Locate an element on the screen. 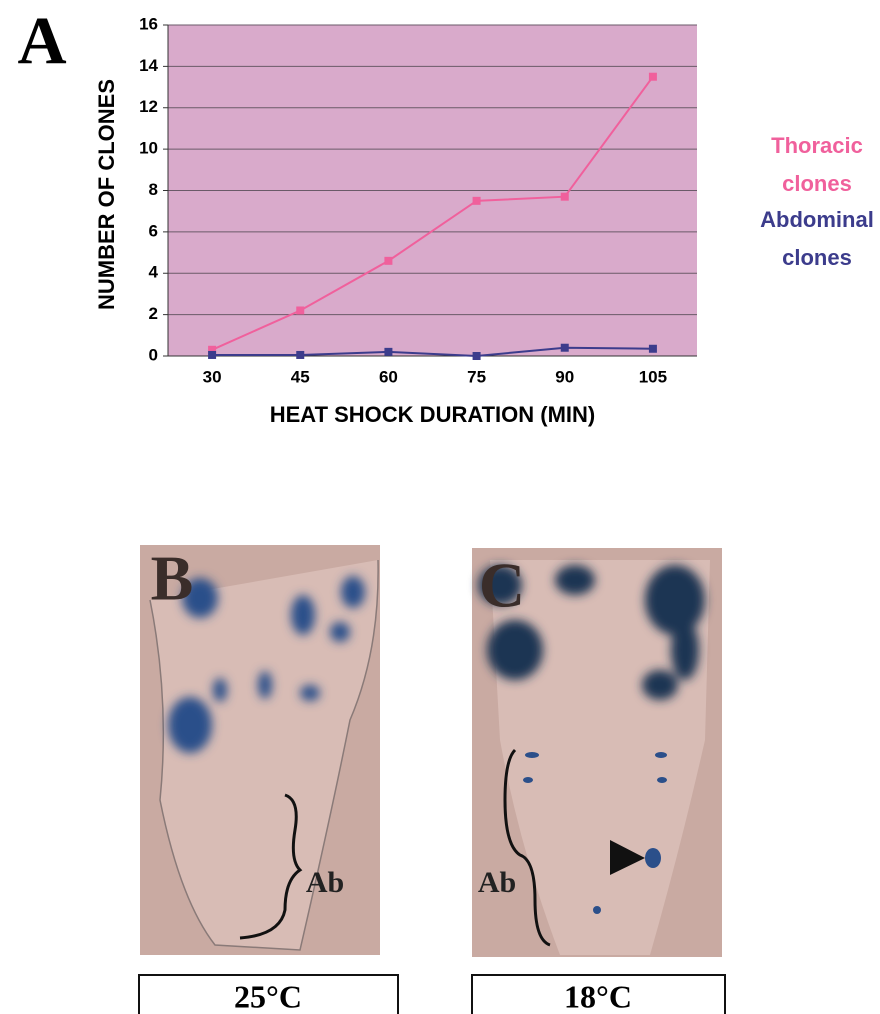  temperature-label: 18°C is located at coordinates (598, 996).